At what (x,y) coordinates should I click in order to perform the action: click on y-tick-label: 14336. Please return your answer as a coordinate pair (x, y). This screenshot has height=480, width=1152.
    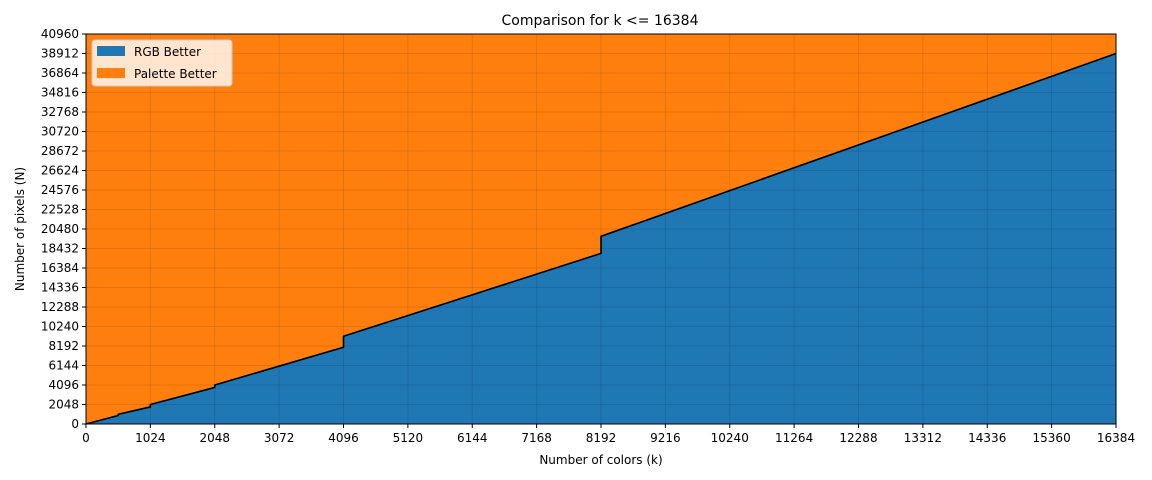
    Looking at the image, I should click on (60, 288).